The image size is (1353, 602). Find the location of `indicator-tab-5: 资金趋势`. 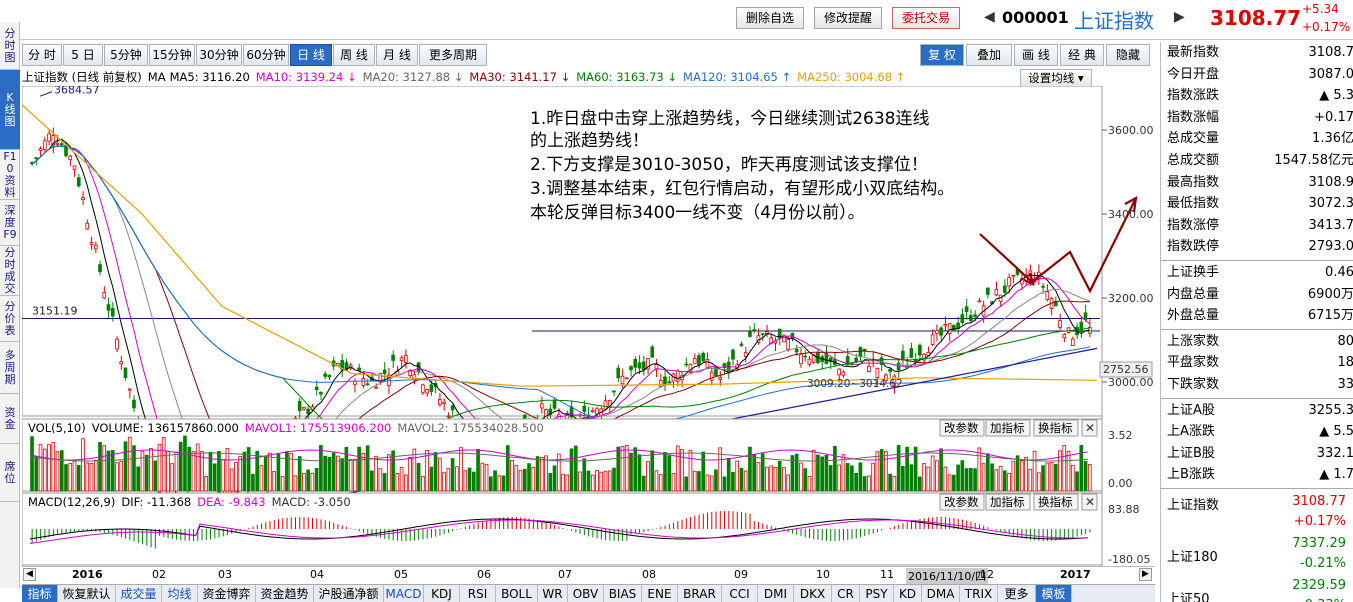

indicator-tab-5: 资金趋势 is located at coordinates (285, 593).